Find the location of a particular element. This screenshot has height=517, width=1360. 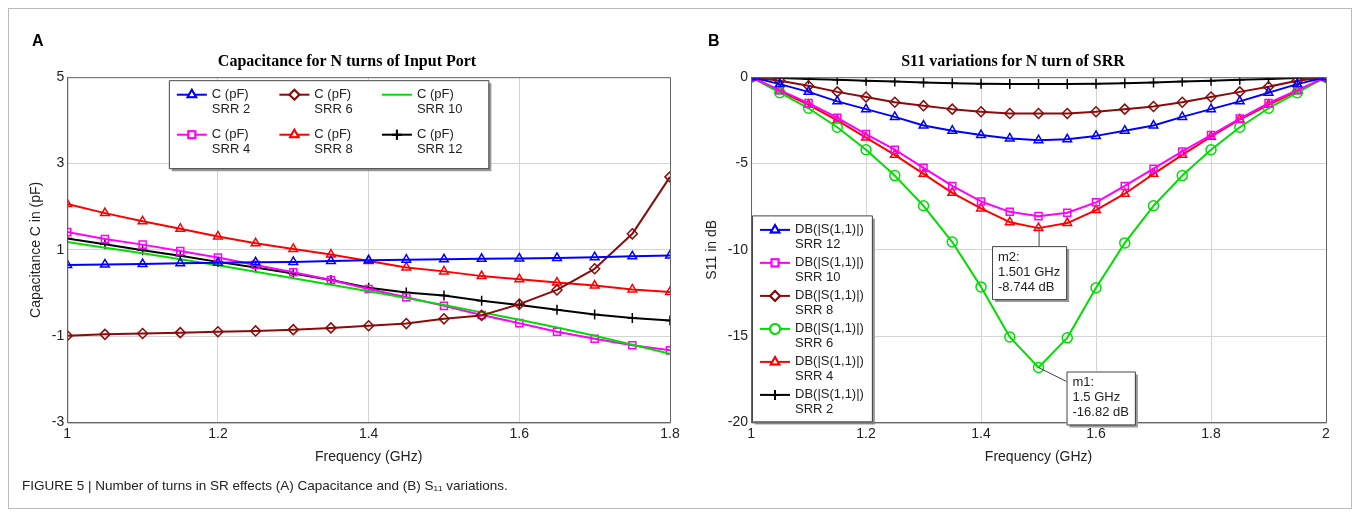

annotation: m1: 1.5 GHz -16.82 dB is located at coordinates (1100, 397).